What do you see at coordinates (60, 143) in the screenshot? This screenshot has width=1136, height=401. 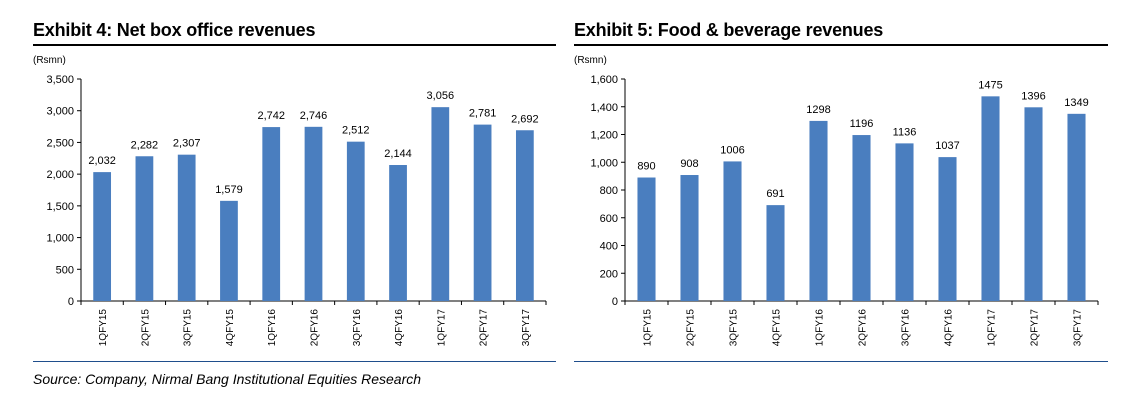 I see `exhibit-4-y-tick-label: 2,500` at bounding box center [60, 143].